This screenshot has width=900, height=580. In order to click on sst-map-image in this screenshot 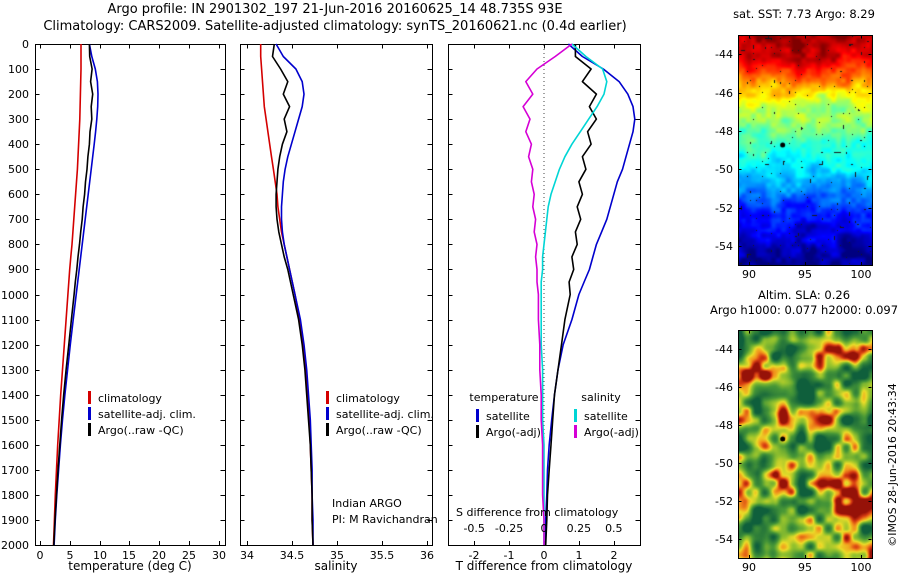, I will do `click(805, 150)`.